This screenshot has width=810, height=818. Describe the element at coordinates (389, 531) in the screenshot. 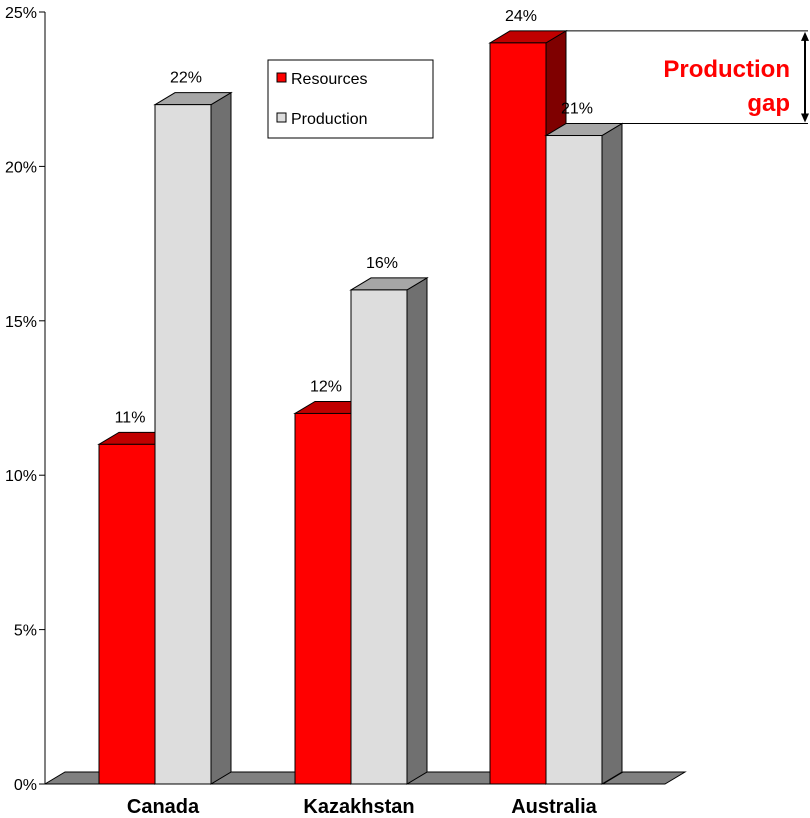

I see `bar-production-kazakhstan` at that location.